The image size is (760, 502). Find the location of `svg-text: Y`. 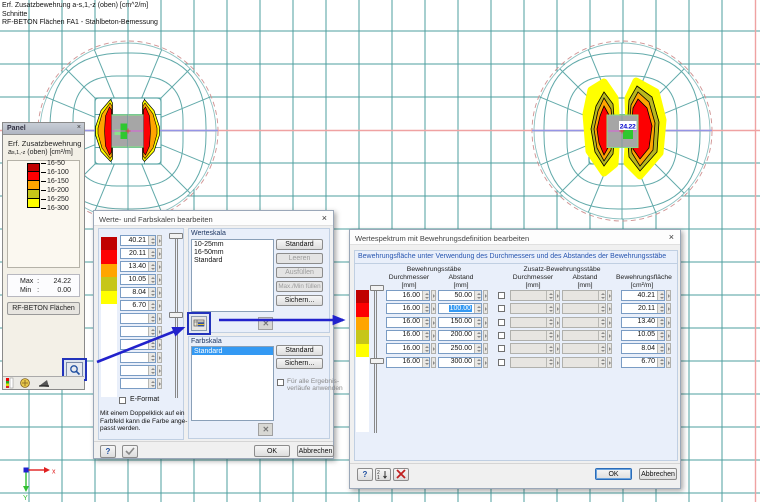

svg-text: Y is located at coordinates (25, 498).